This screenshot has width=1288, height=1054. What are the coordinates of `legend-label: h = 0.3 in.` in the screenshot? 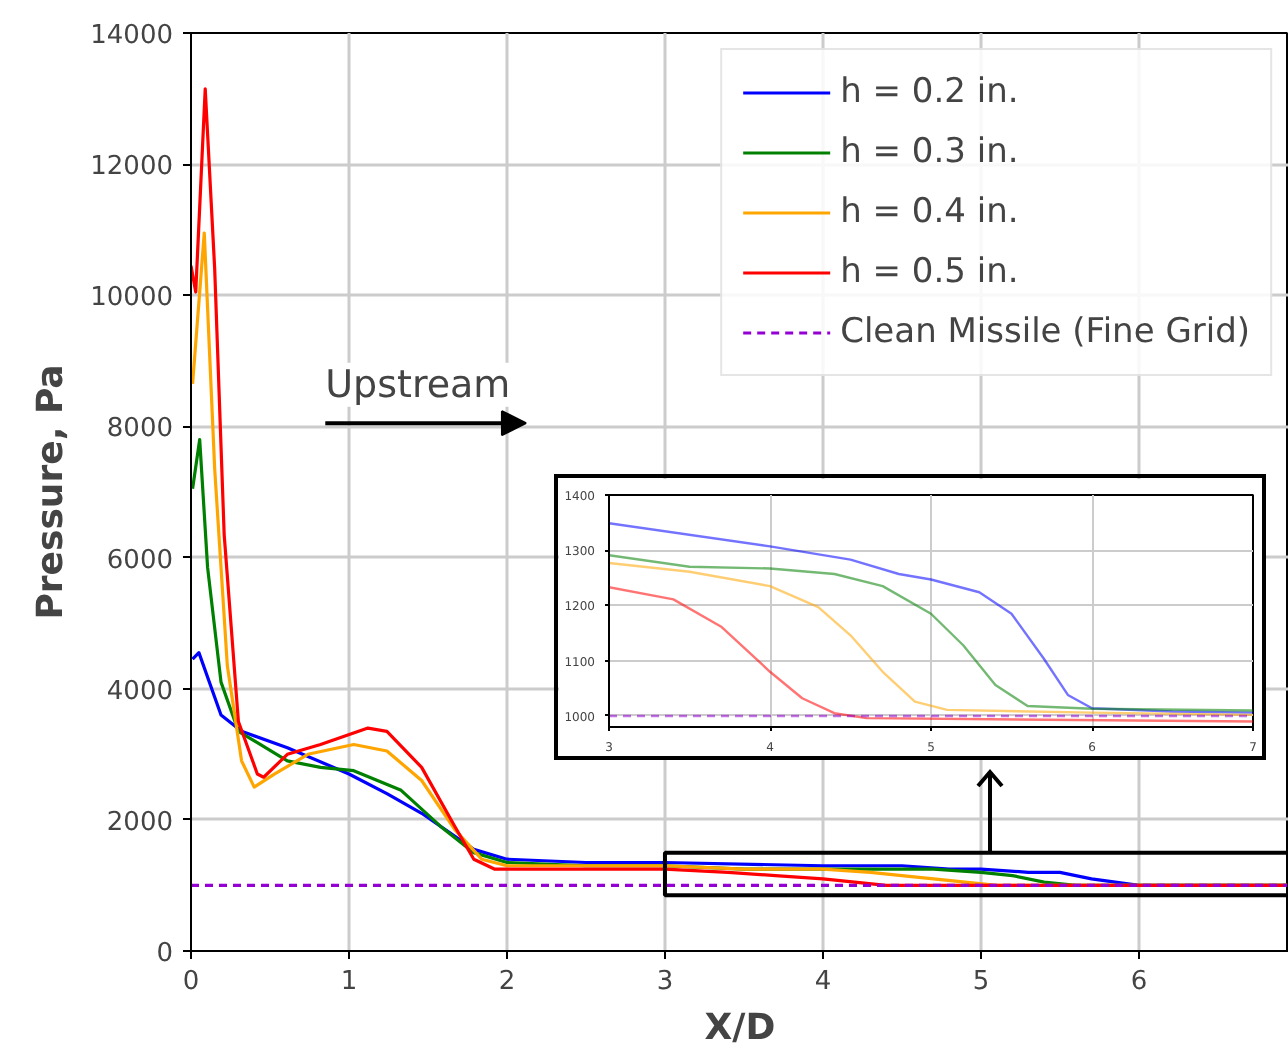 It's located at (929, 152).